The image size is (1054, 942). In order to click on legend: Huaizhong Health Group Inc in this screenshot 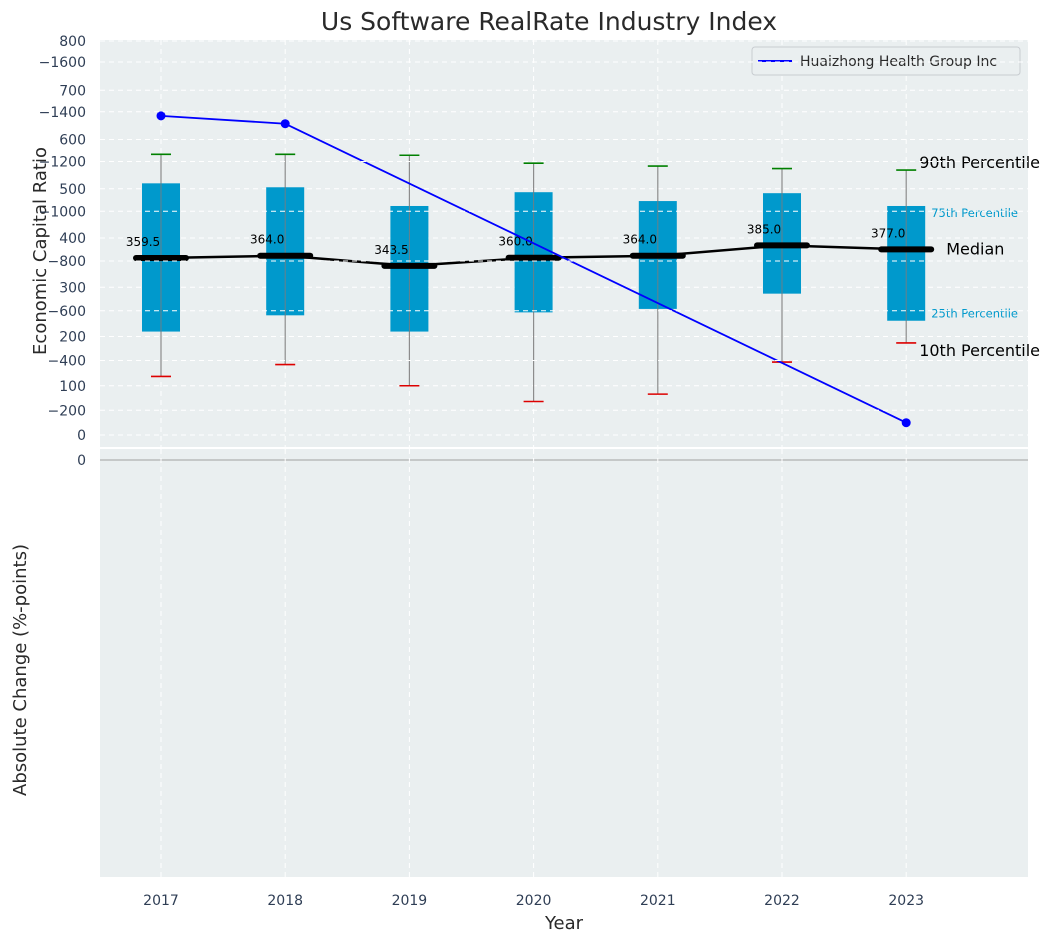, I will do `click(886, 61)`.